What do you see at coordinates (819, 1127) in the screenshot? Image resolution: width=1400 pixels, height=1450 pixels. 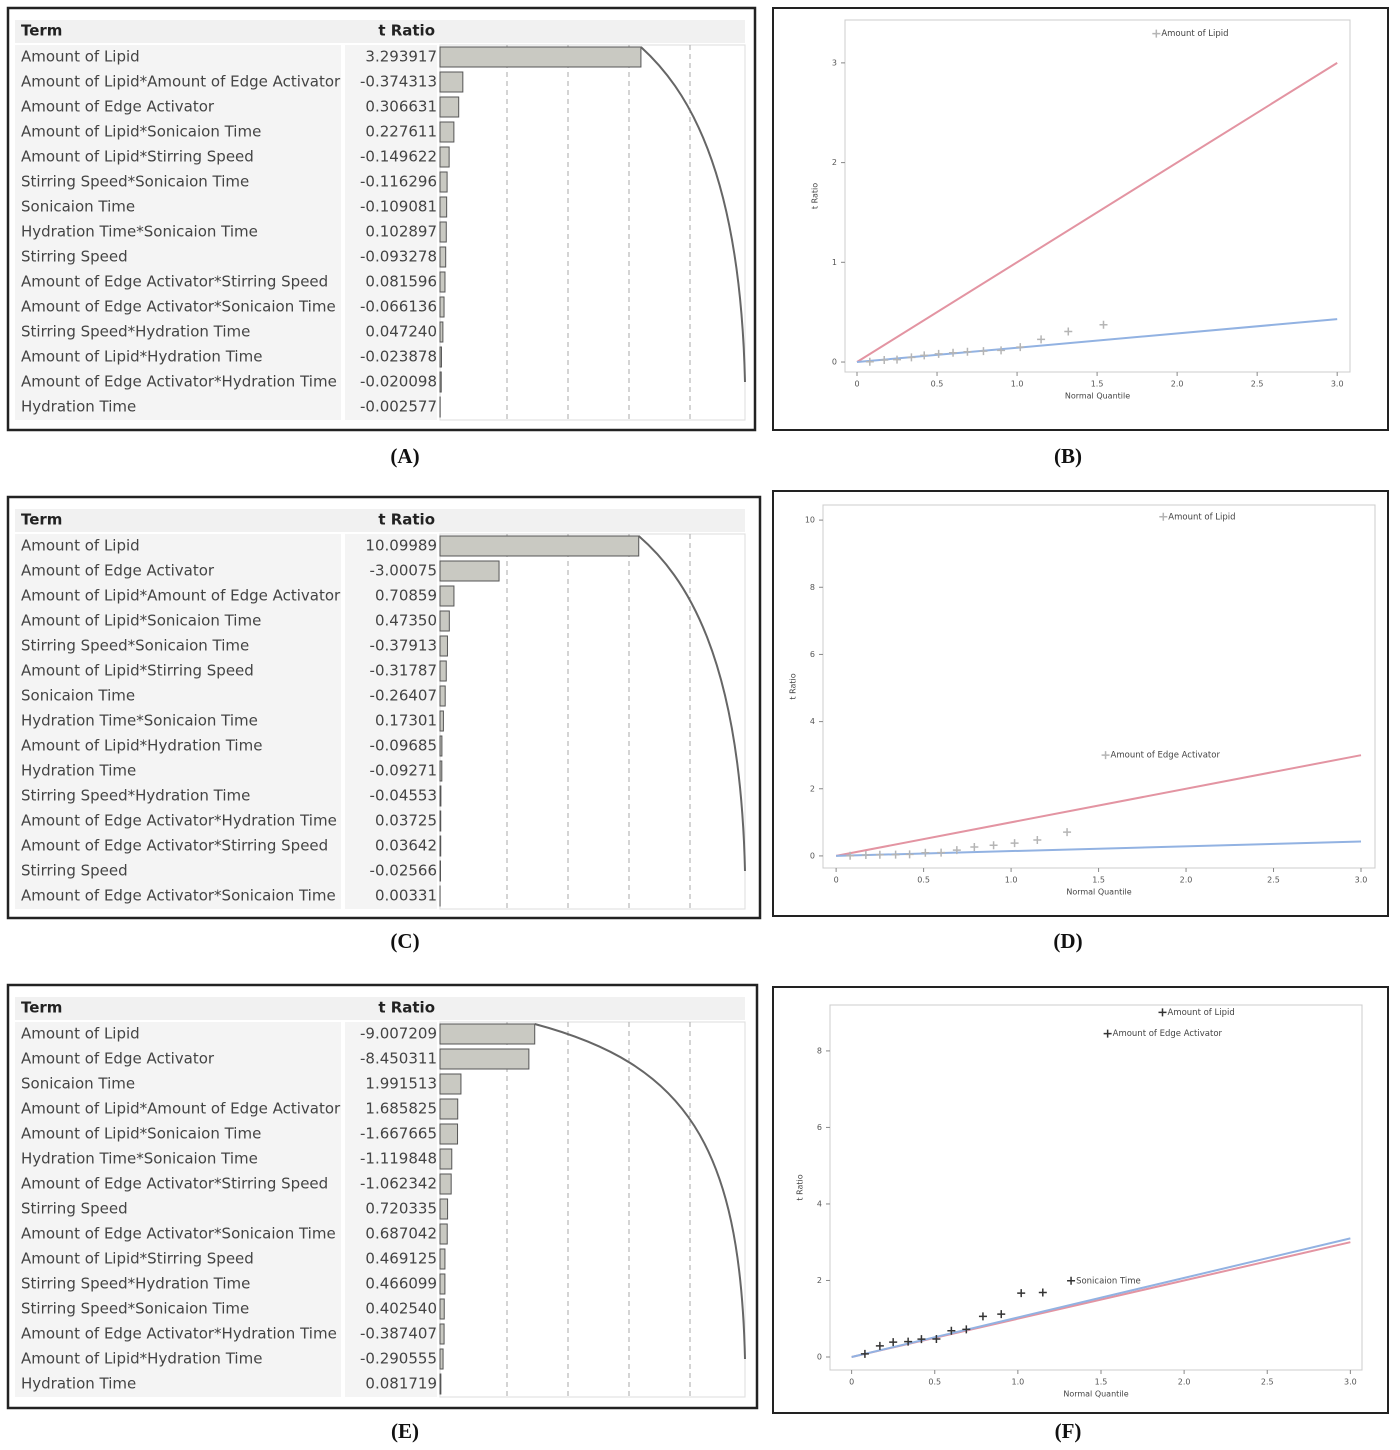 I see `y-tick-label: 6` at bounding box center [819, 1127].